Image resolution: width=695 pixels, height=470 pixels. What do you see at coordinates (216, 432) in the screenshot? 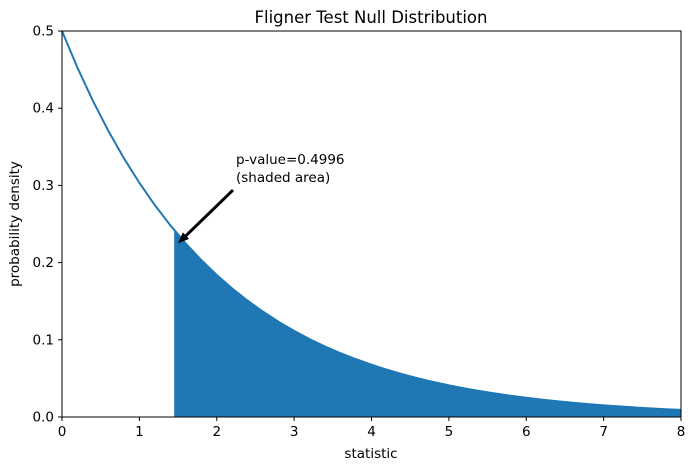
I see `x-tick-label: 2` at bounding box center [216, 432].